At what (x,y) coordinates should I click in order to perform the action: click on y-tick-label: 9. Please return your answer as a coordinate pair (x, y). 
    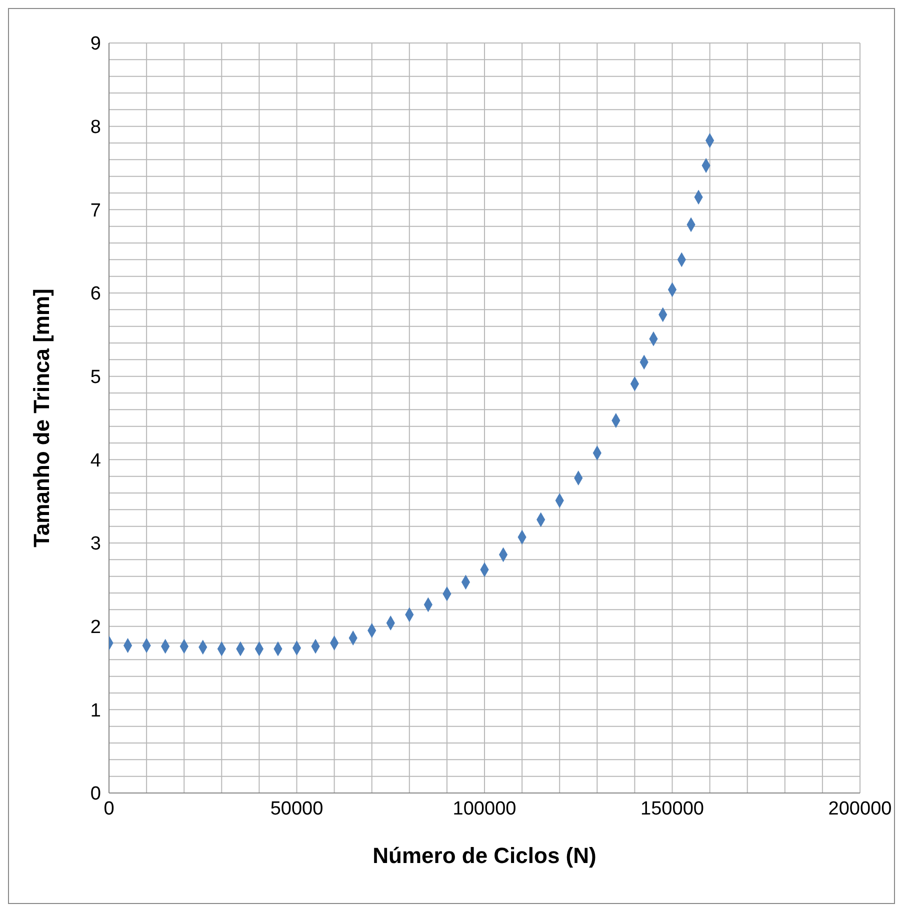
    Looking at the image, I should click on (95, 44).